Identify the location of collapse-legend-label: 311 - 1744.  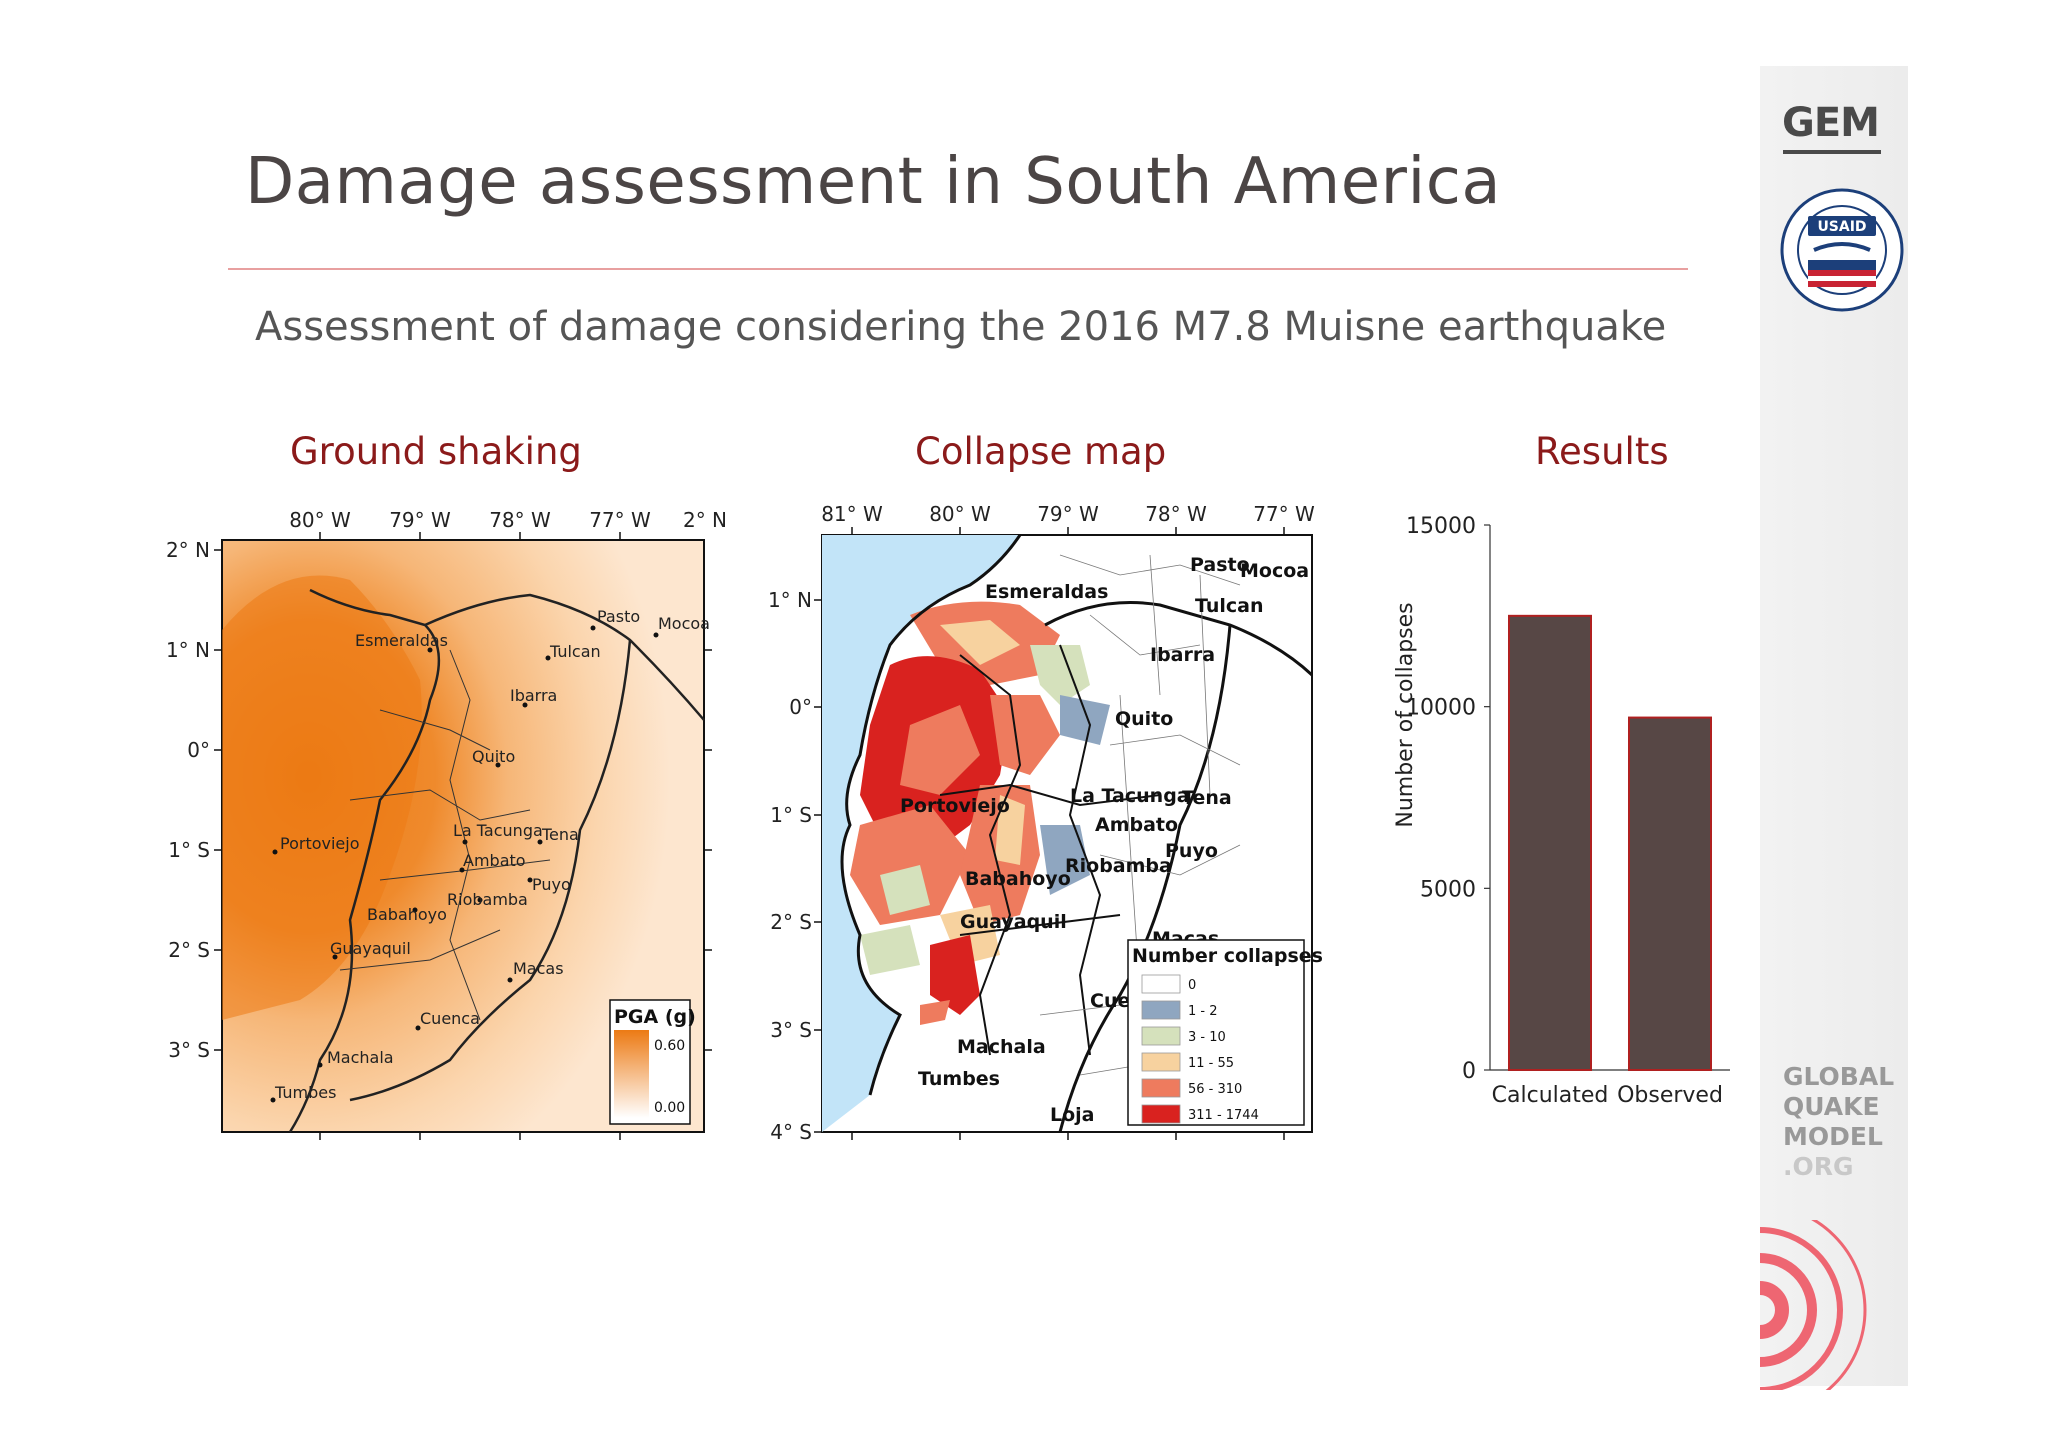
(1223, 1115).